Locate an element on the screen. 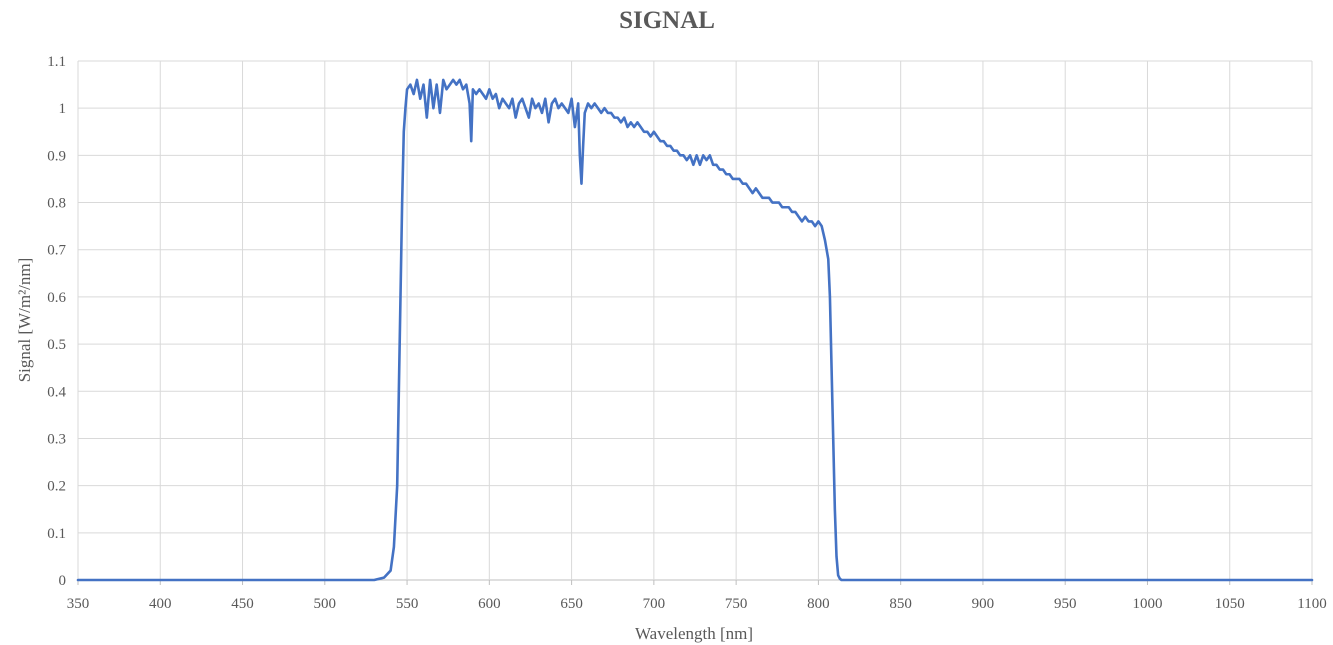  y-tick-label: 0.6 is located at coordinates (56, 298).